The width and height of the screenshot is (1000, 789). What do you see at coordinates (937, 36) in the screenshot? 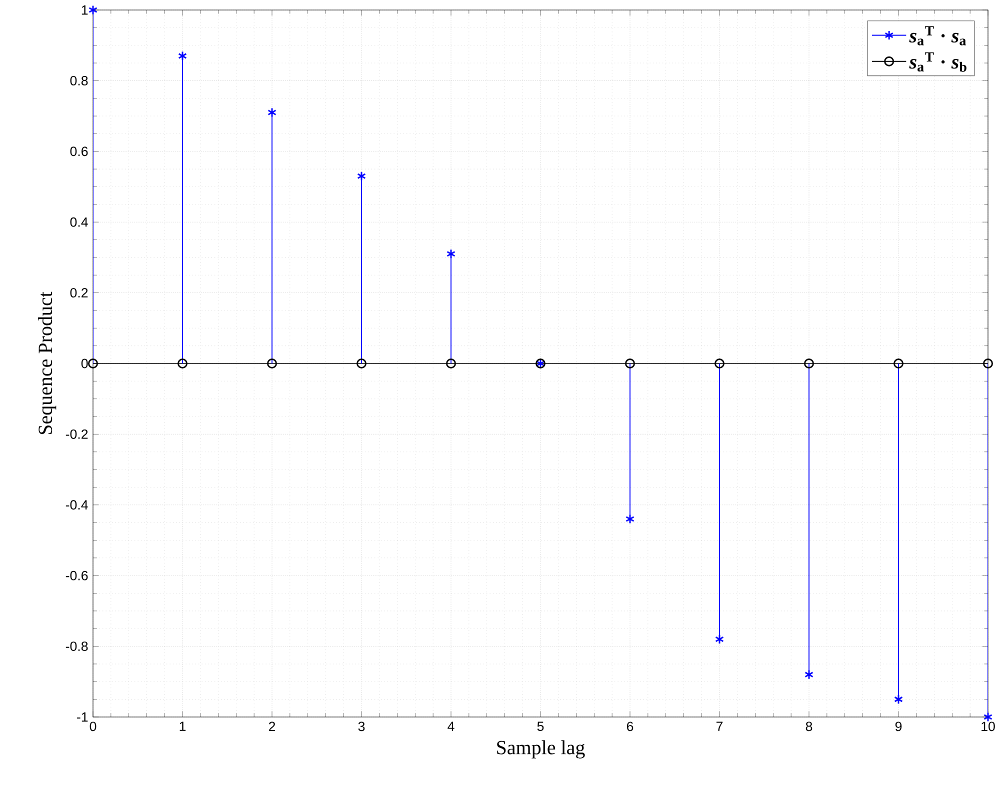
I see `legend-label: s$_{a}$$^{T}$ · s$_{a}$` at bounding box center [937, 36].